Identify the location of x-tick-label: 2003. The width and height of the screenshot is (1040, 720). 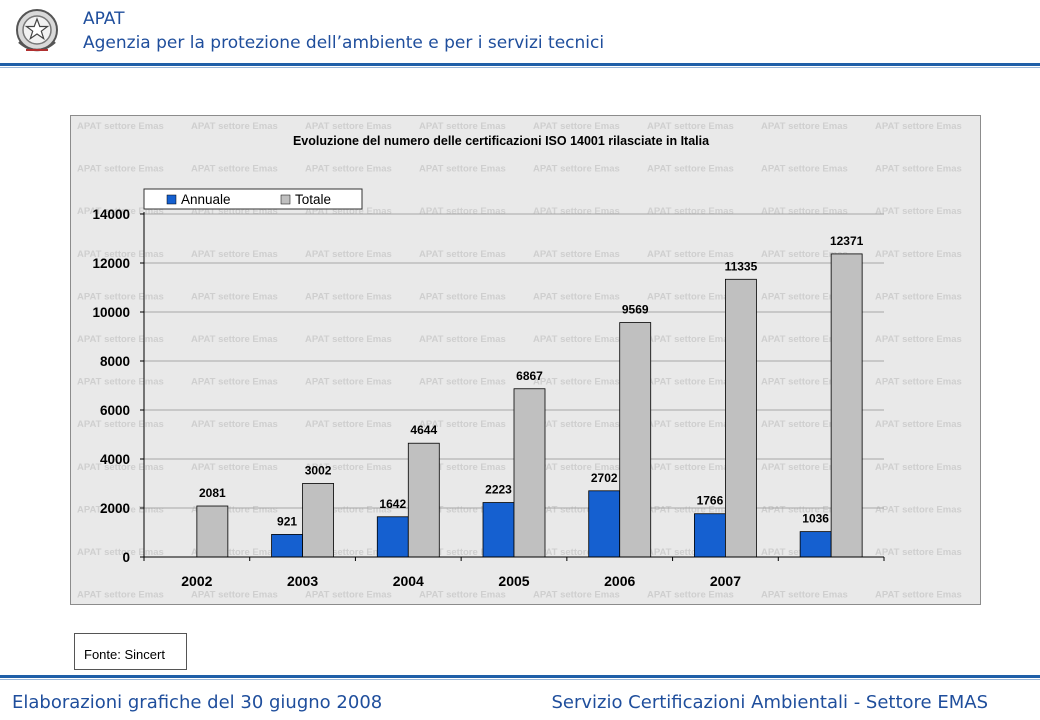
(302, 581).